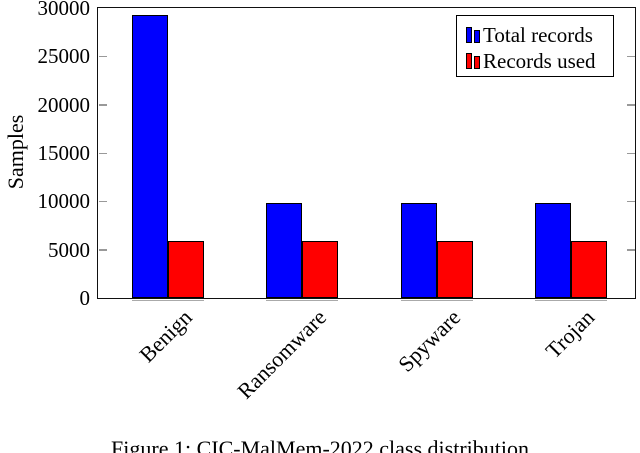 This screenshot has width=640, height=453. Describe the element at coordinates (552, 250) in the screenshot. I see `bar-total-records-trojan` at that location.